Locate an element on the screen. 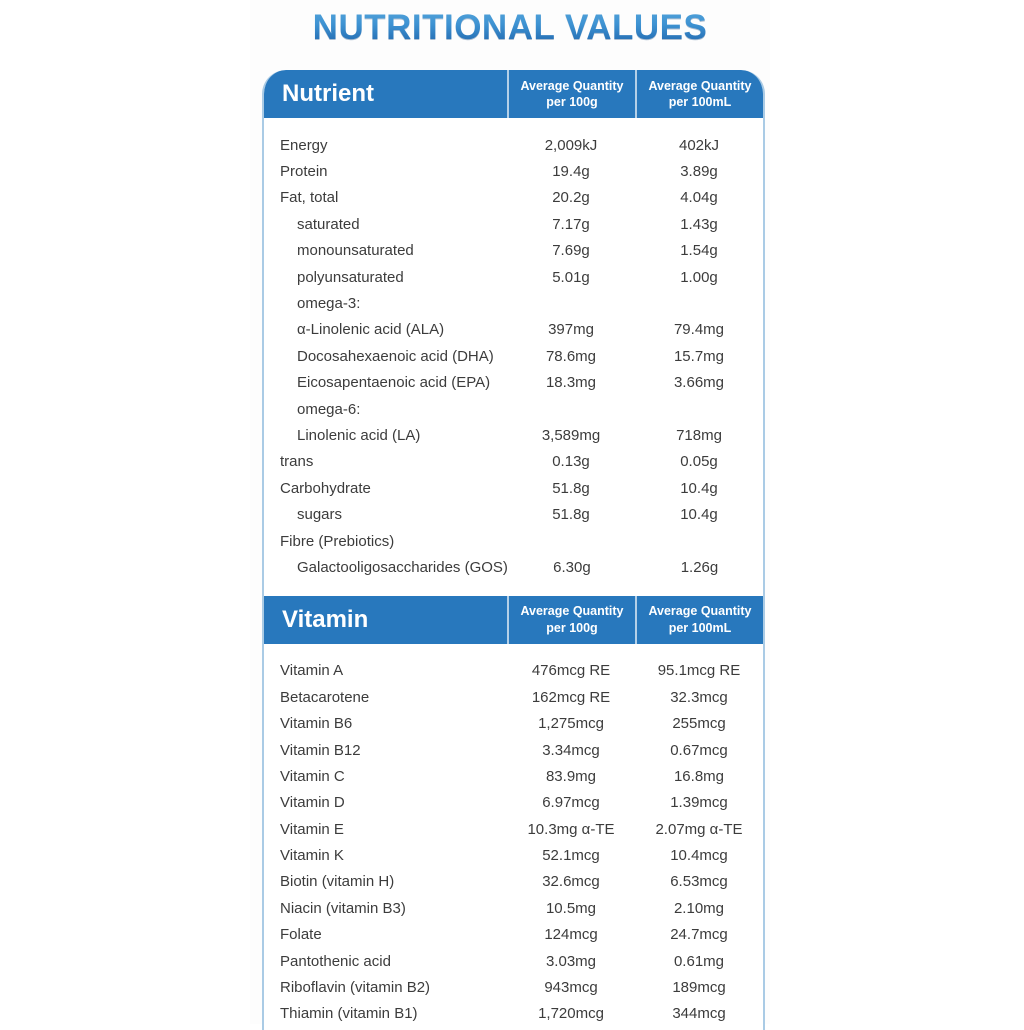 This screenshot has height=1030, width=1024. value-per-100ml: 1.43g is located at coordinates (699, 224).